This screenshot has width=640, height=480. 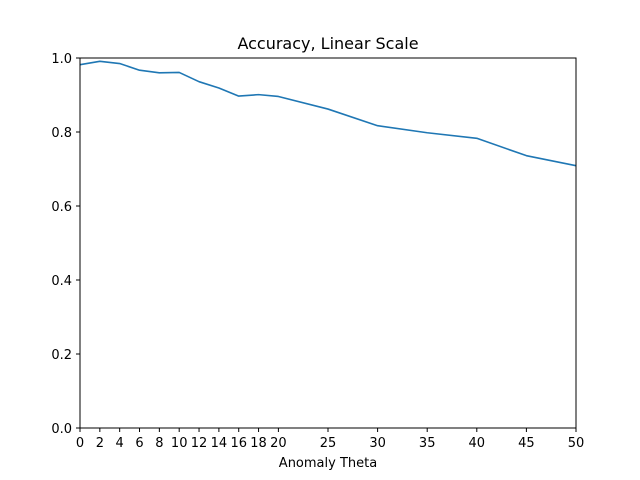 What do you see at coordinates (576, 443) in the screenshot?
I see `x-tick-label: 50` at bounding box center [576, 443].